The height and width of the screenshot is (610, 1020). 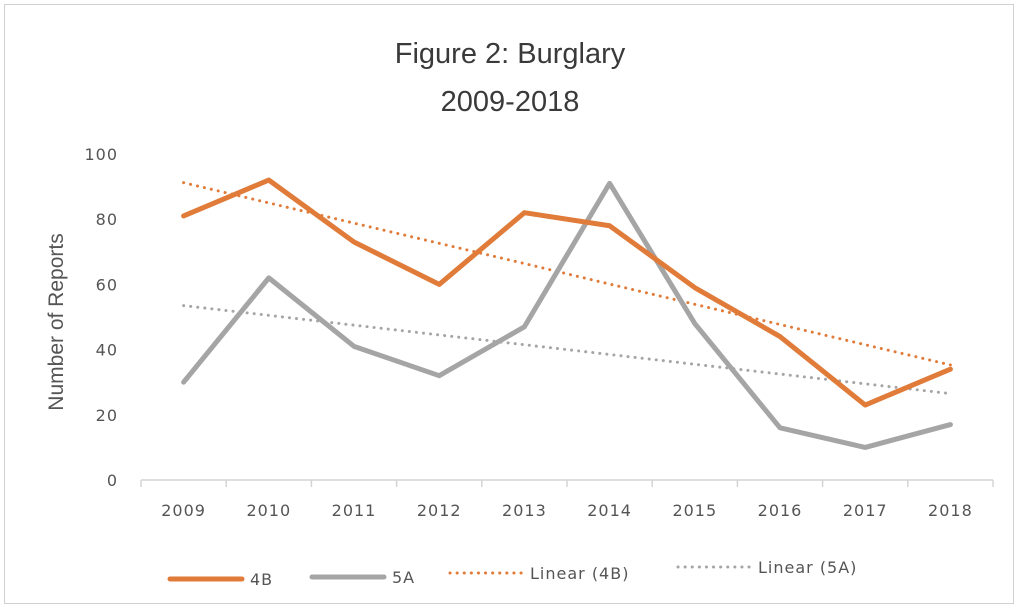 What do you see at coordinates (510, 54) in the screenshot?
I see `chart-title: Figure 2: Burglary` at bounding box center [510, 54].